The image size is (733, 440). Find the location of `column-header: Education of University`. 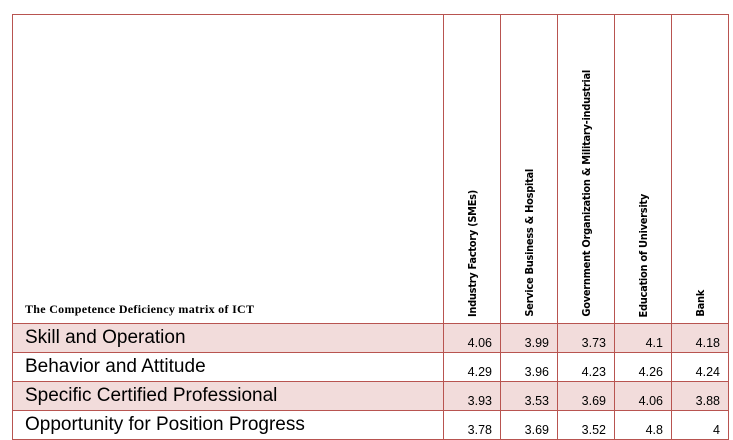

column-header: Education of University is located at coordinates (643, 255).